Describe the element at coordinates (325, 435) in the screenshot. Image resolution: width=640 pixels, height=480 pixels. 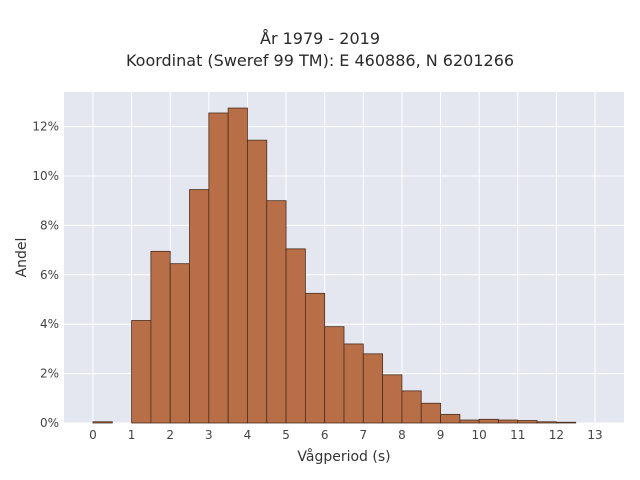
I see `x-tick-label: 6` at that location.